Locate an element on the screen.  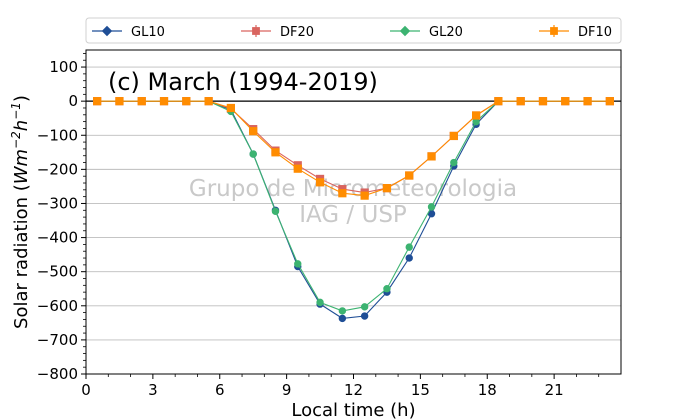
legend-box is located at coordinates (353, 30).